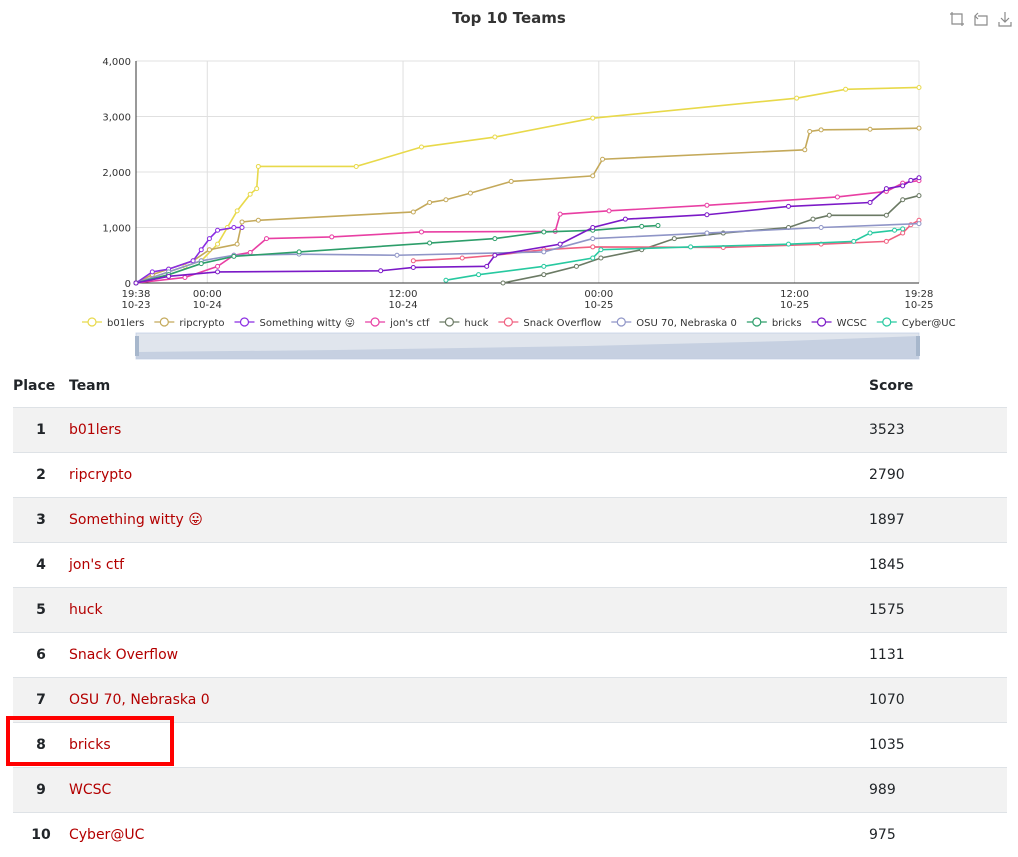 The width and height of the screenshot is (1018, 857). Describe the element at coordinates (469, 386) in the screenshot. I see `team-header: Team` at that location.